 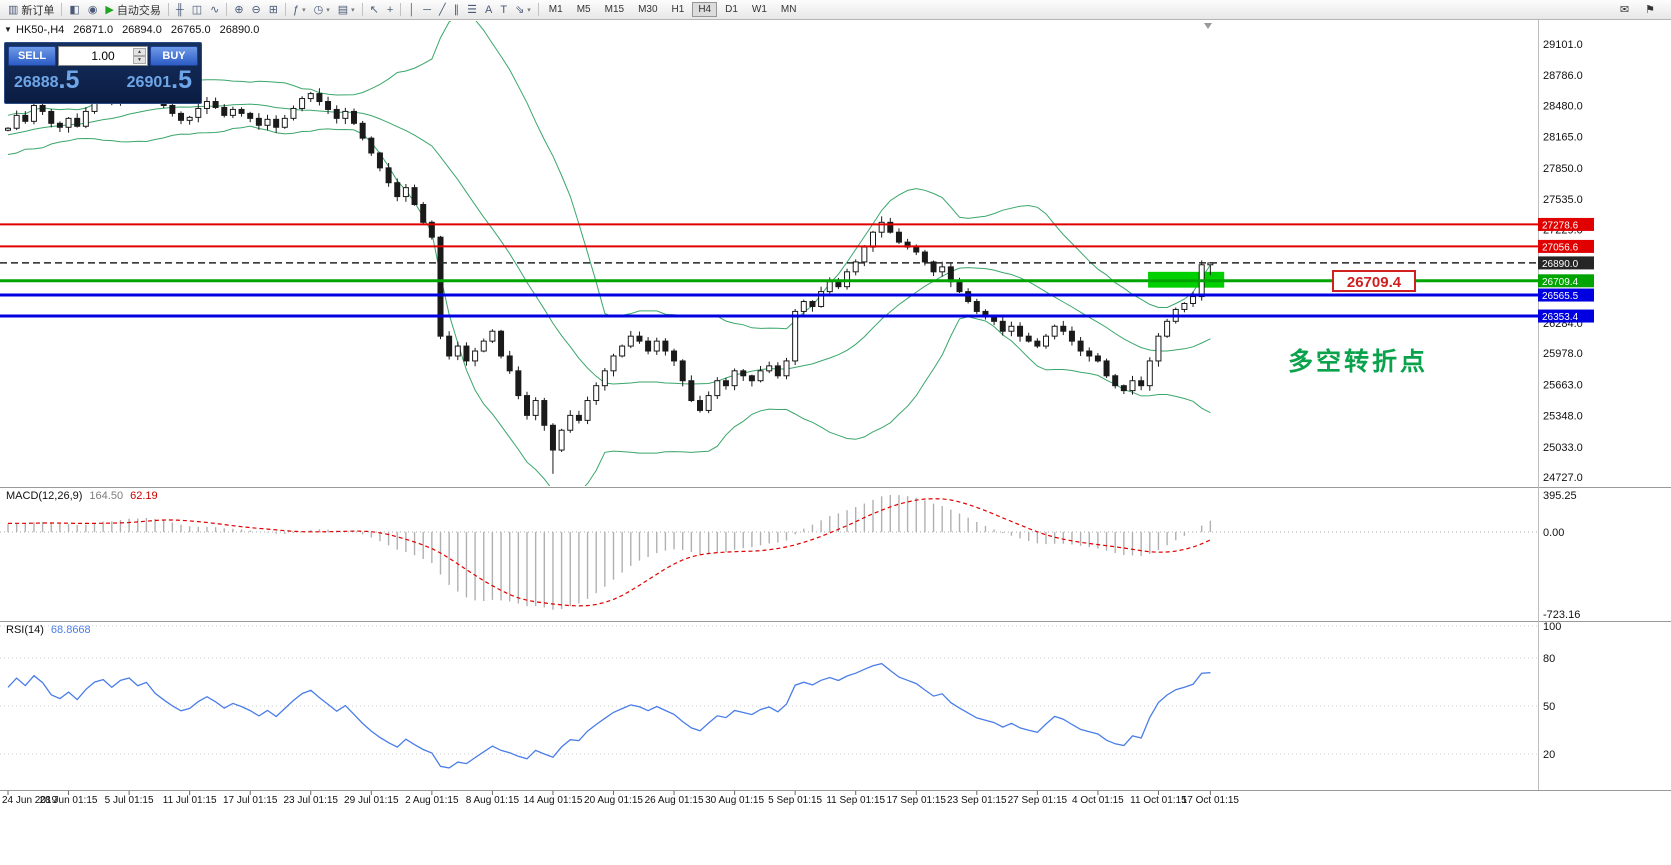 I want to click on rsi-value: 68.8668, so click(x=70, y=630).